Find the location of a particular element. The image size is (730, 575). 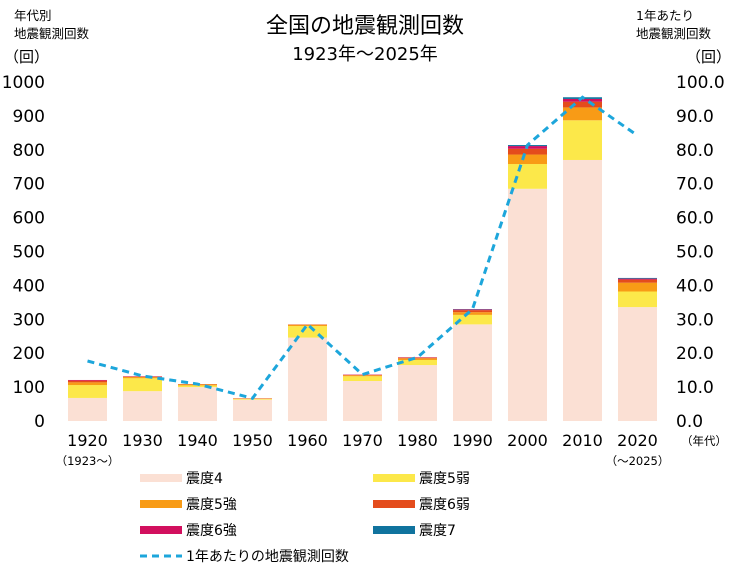

right-tick-label: 50.0 is located at coordinates (695, 253).